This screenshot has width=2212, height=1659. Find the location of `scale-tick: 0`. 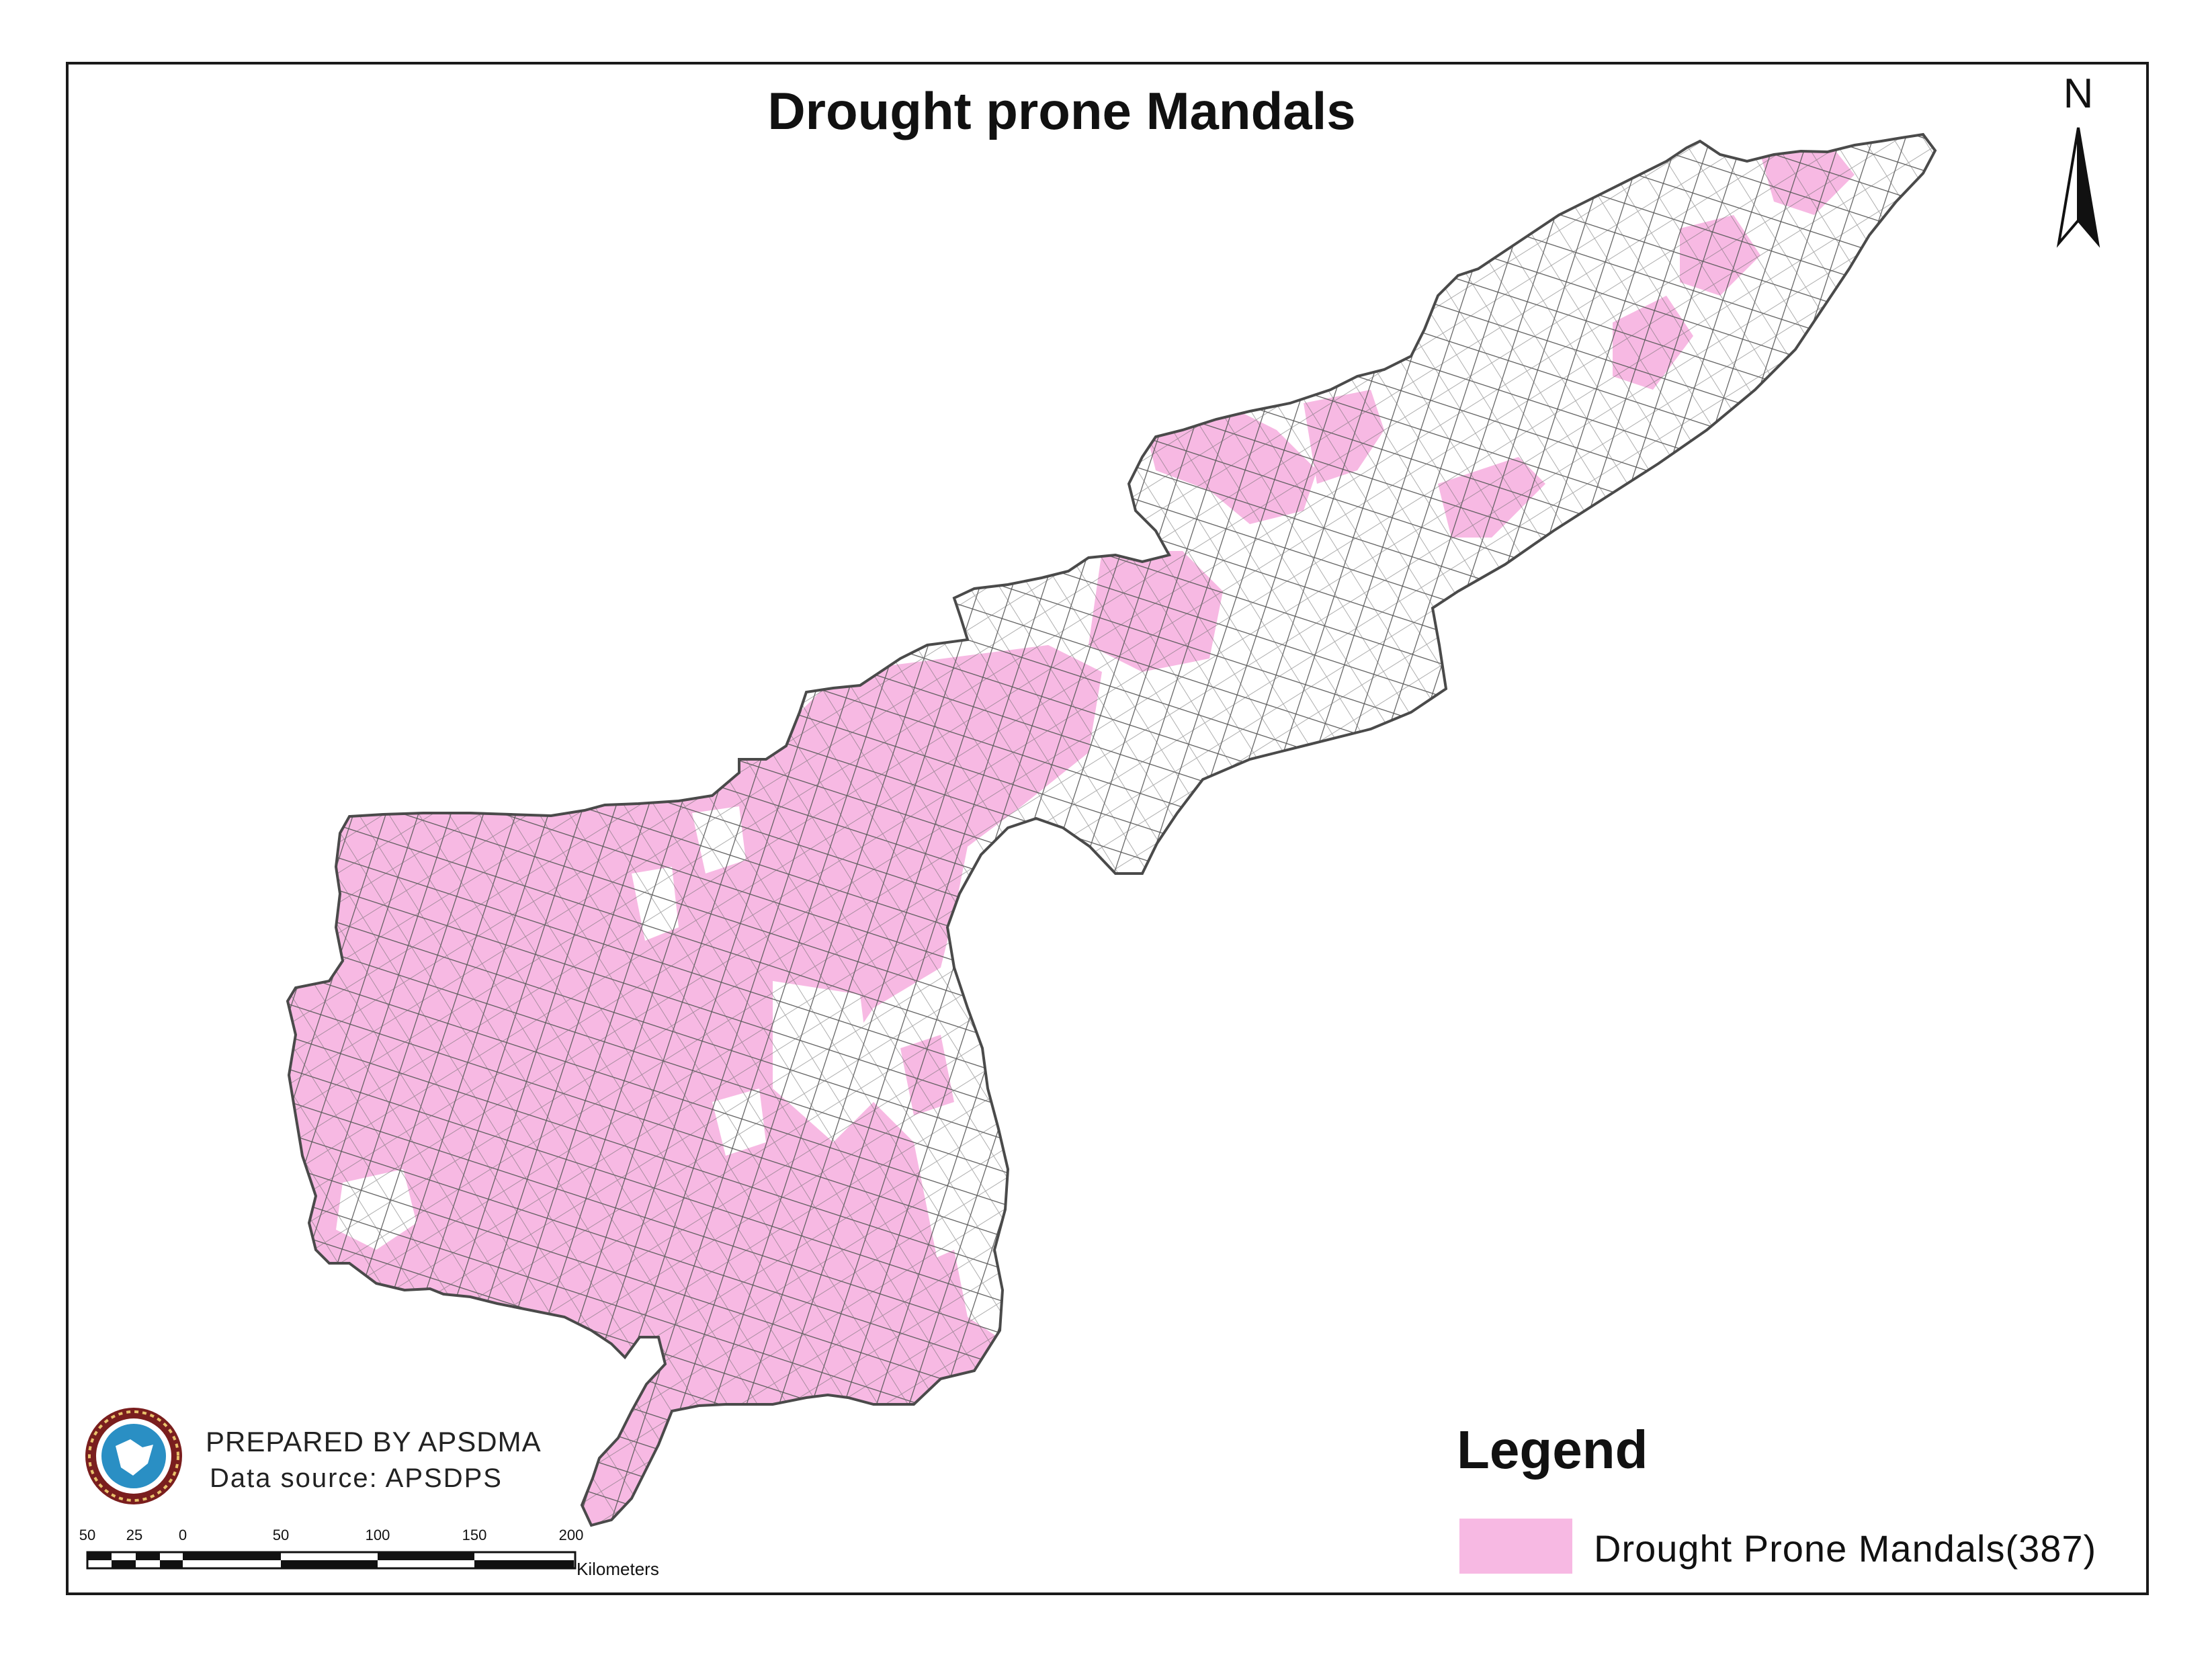

scale-tick: 0 is located at coordinates (183, 1535).